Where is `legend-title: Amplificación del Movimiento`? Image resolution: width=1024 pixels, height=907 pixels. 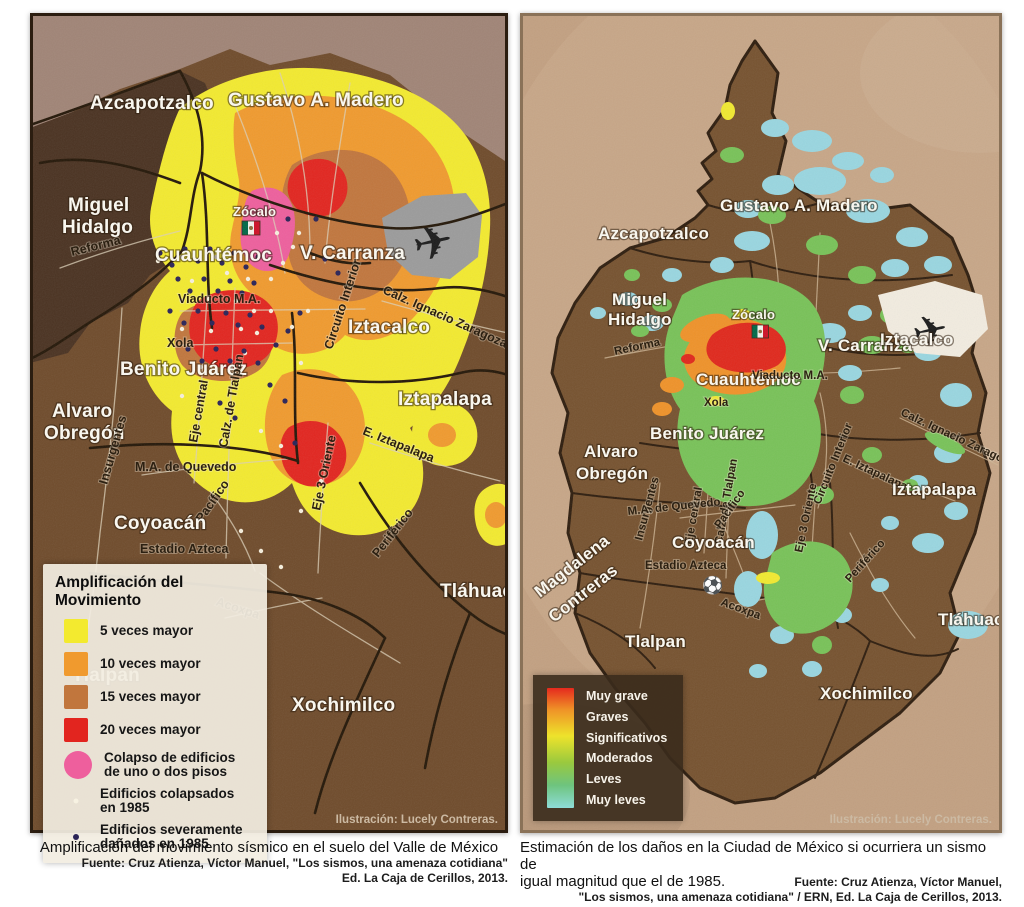 legend-title: Amplificación del Movimiento is located at coordinates (119, 591).